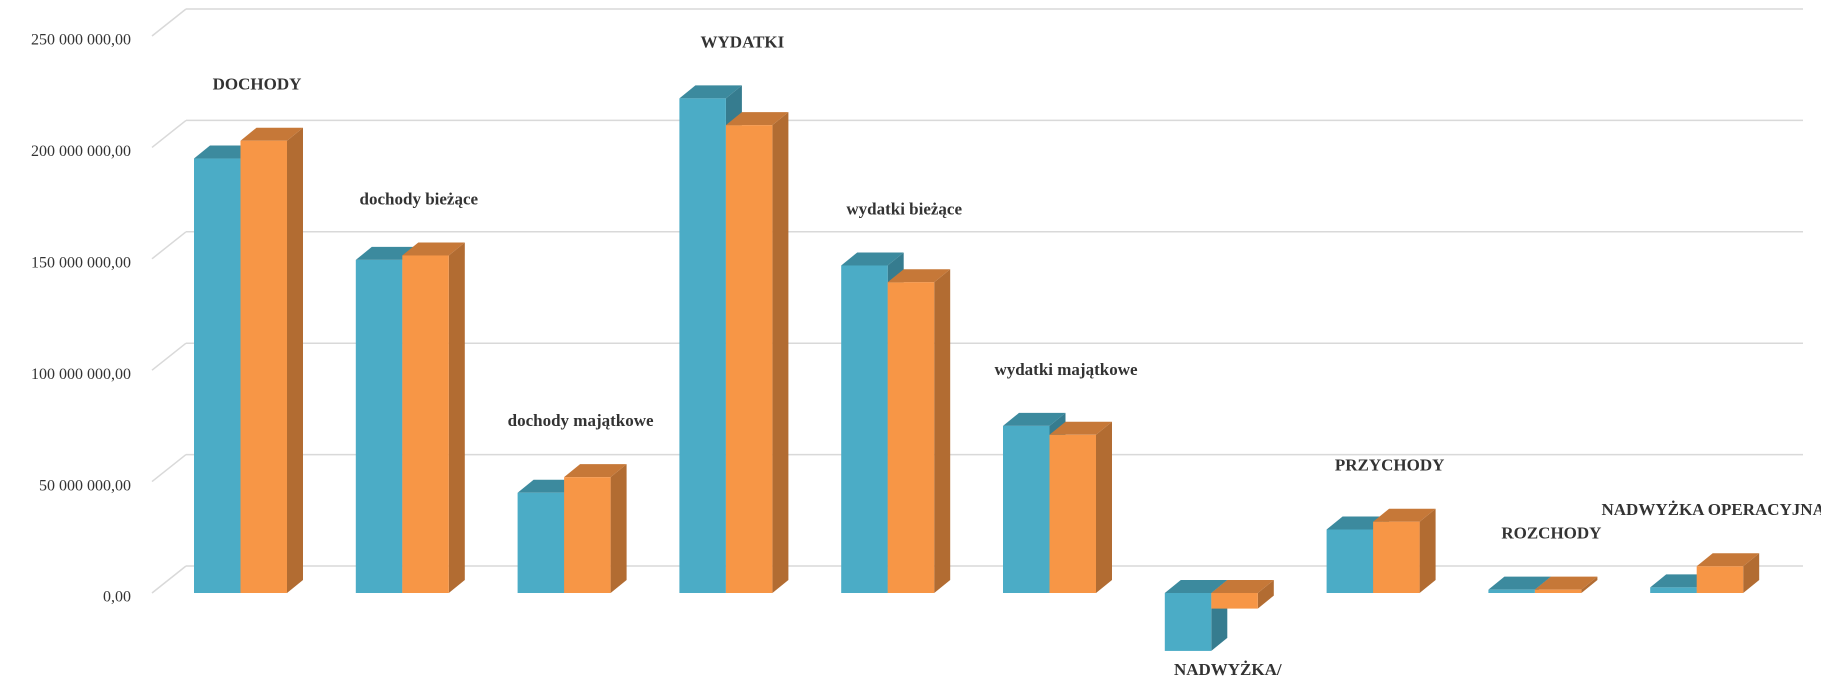 The height and width of the screenshot is (677, 1821). I want to click on category-label: wydatki majątkowe, so click(1066, 369).